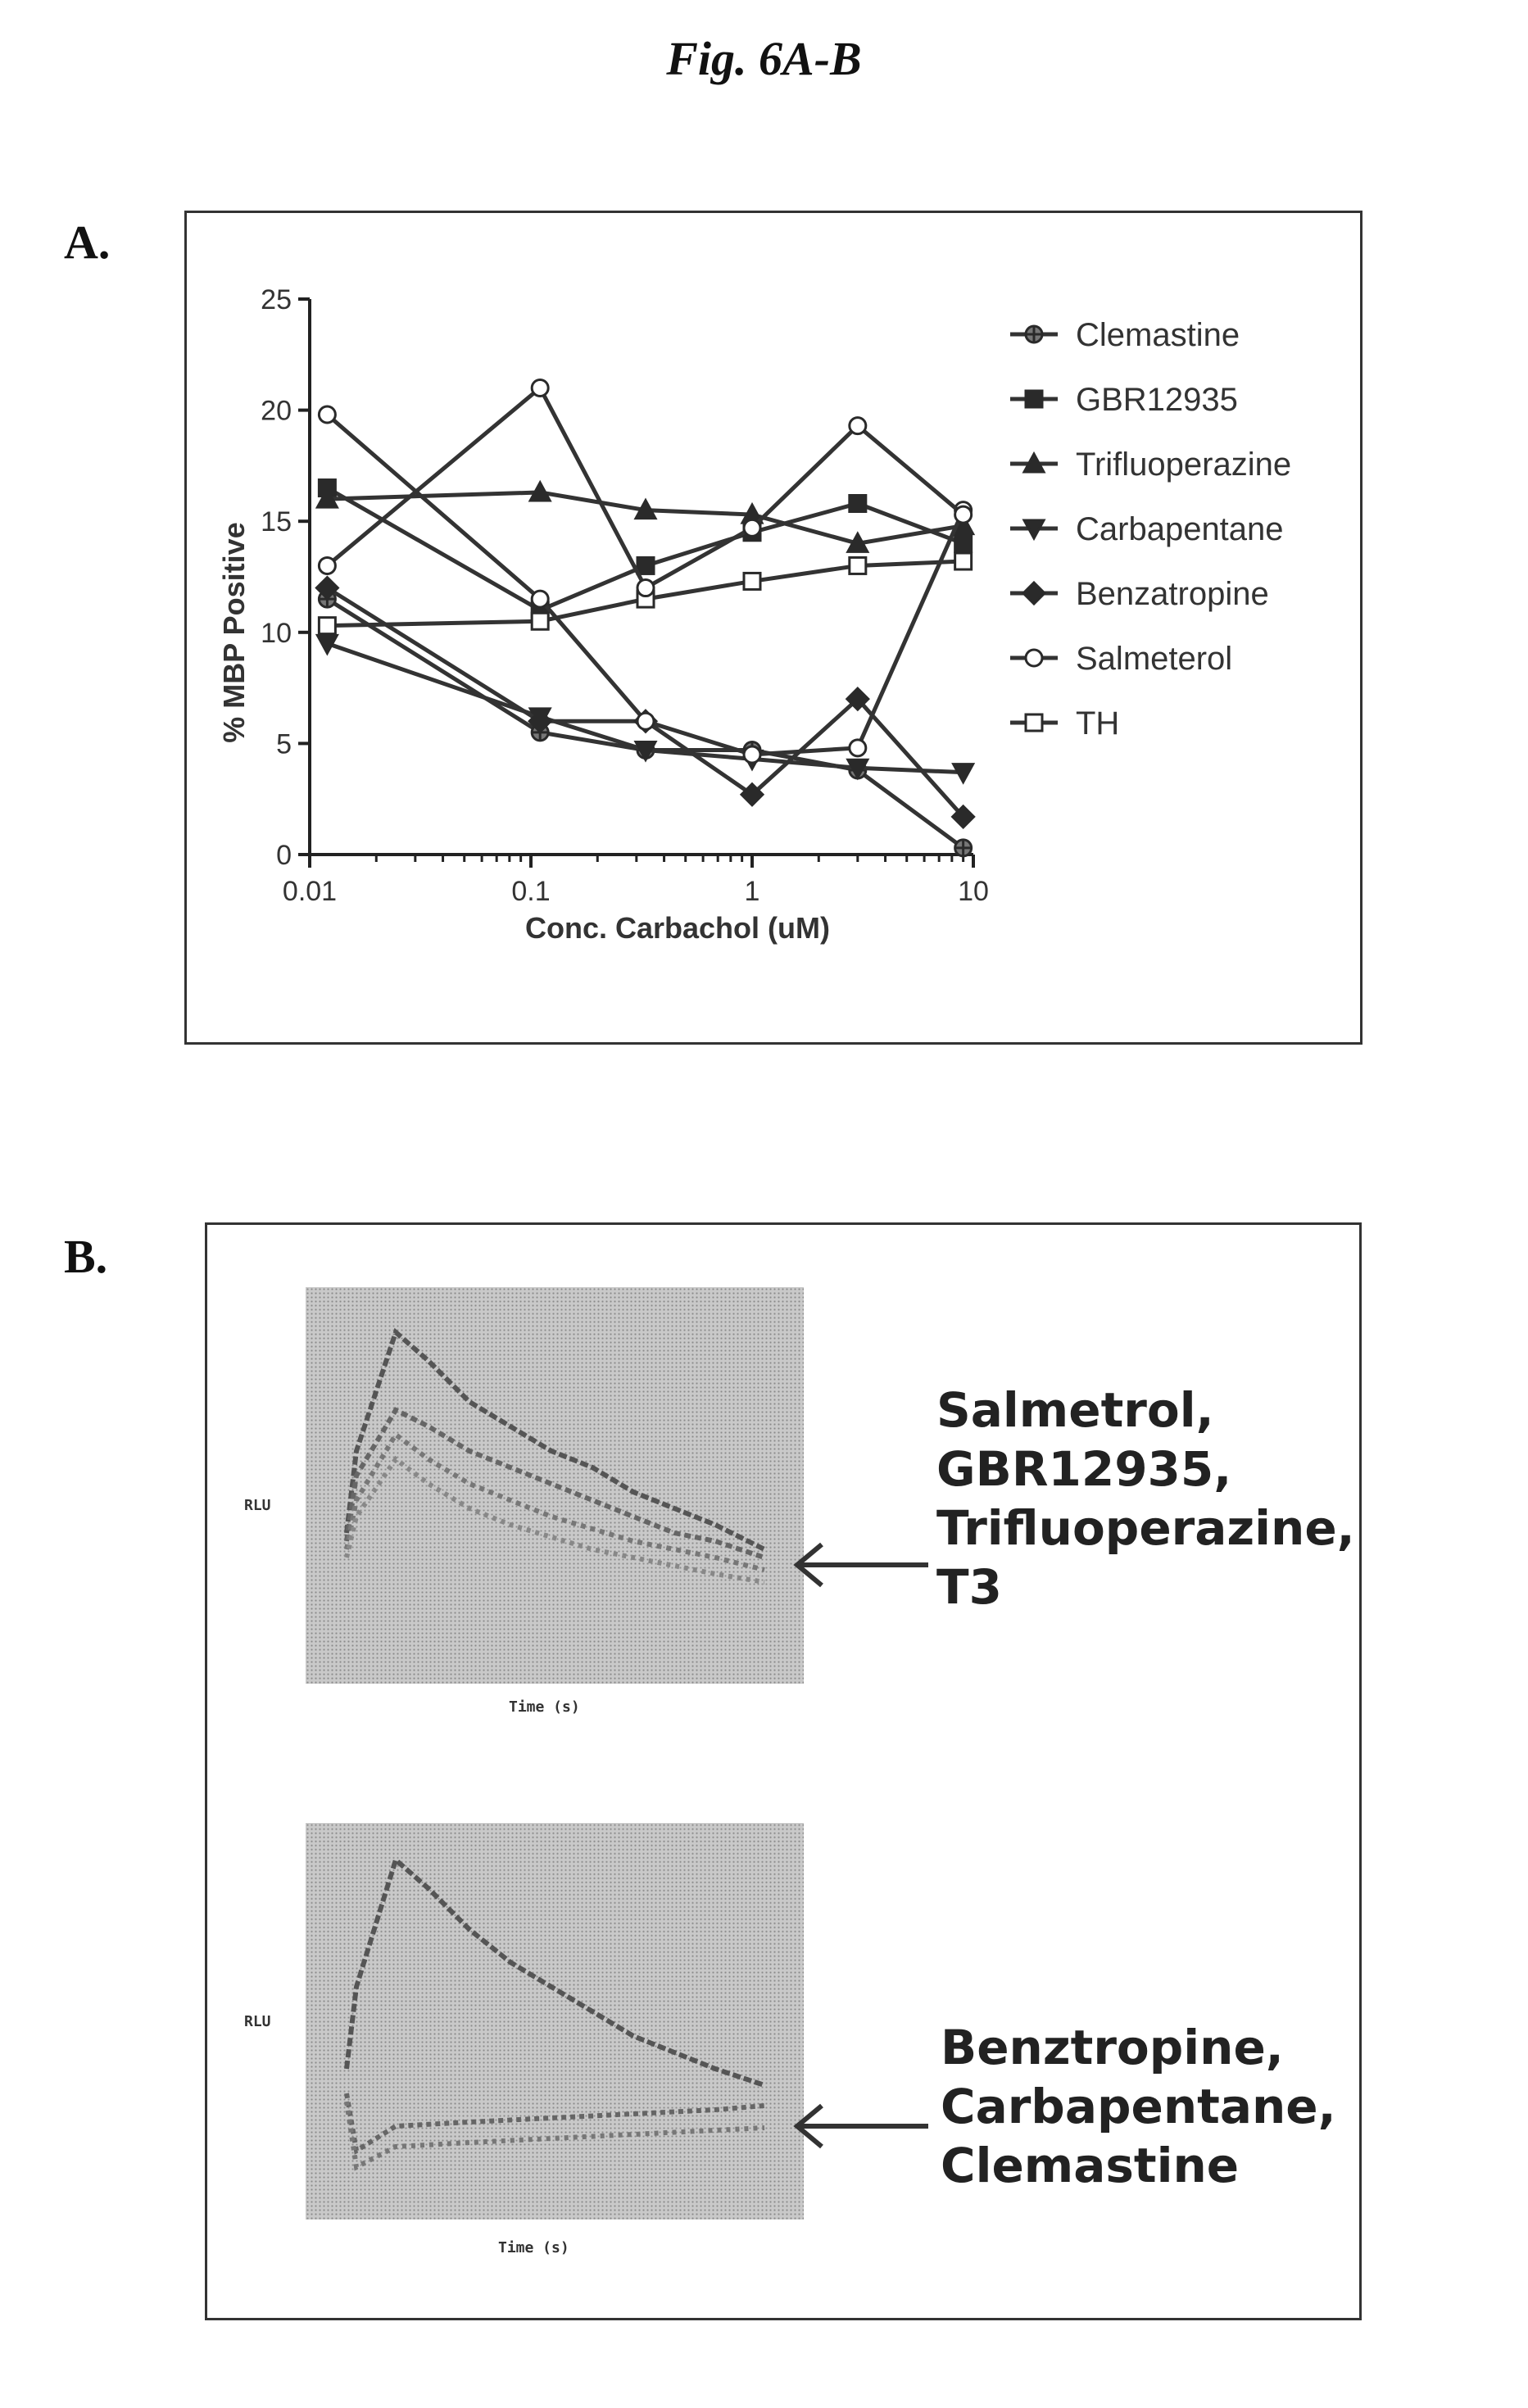 This screenshot has height=2408, width=1528. Describe the element at coordinates (1183, 465) in the screenshot. I see `legend-label-trifluoperazine: Trifluoperazine` at that location.